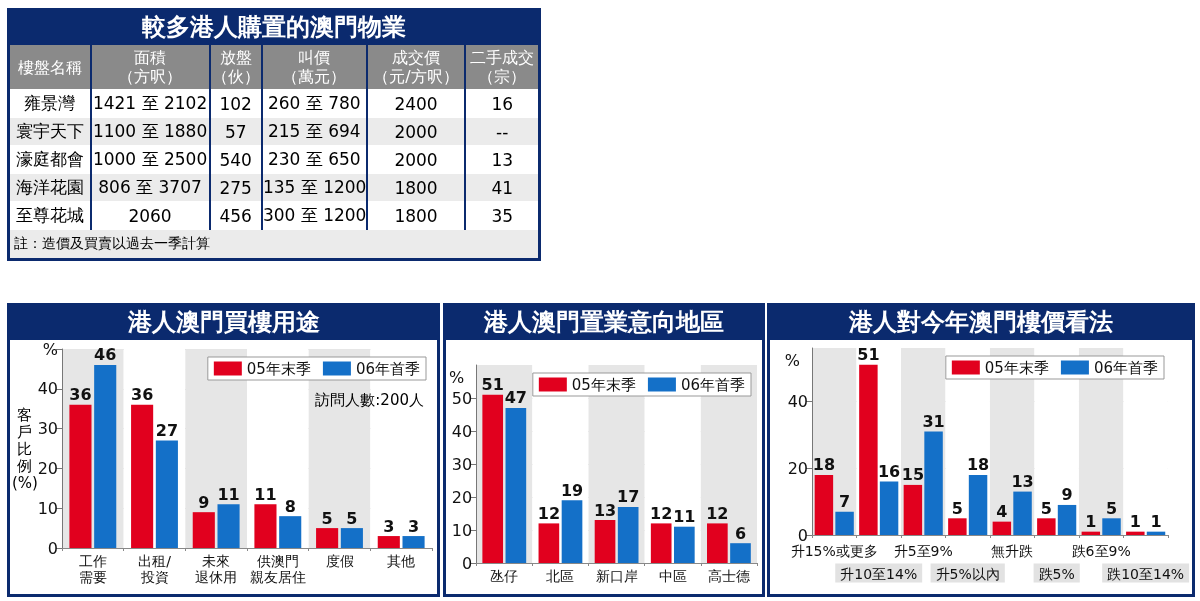 The width and height of the screenshot is (1200, 601). What do you see at coordinates (502, 159) in the screenshot?
I see `text: 13` at bounding box center [502, 159].